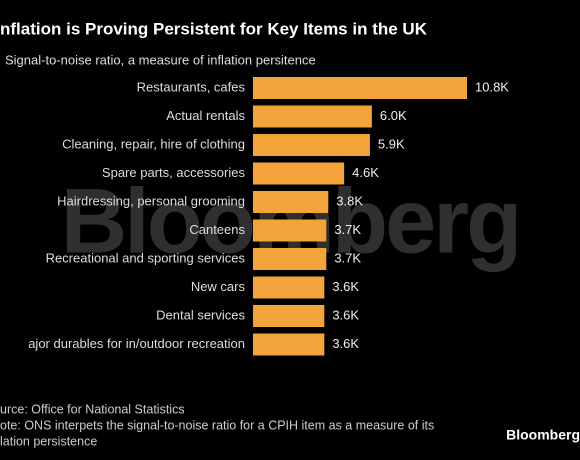 This screenshot has height=460, width=580. I want to click on category-label: Canteens, so click(217, 229).